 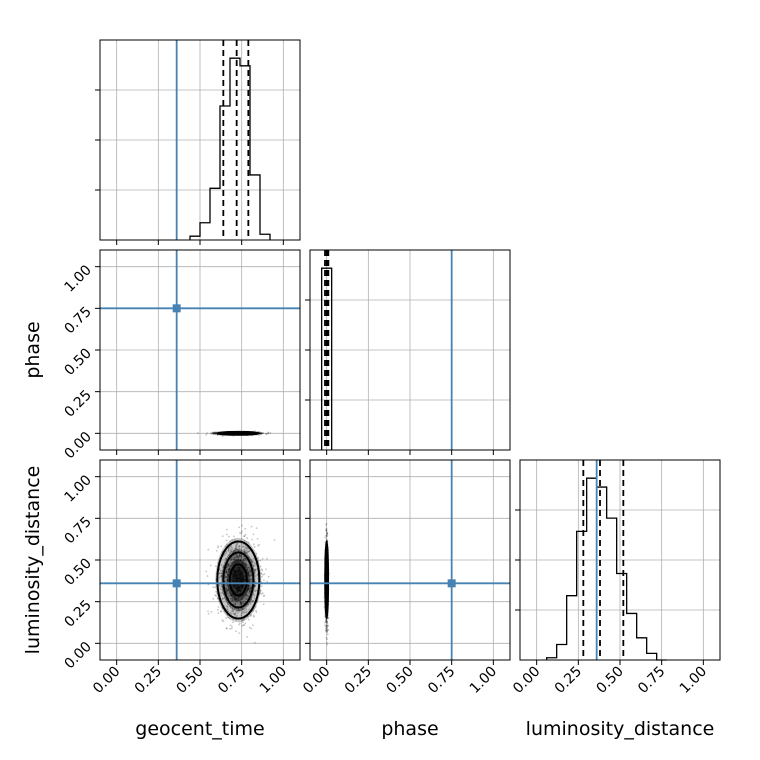 What do you see at coordinates (77, 320) in the screenshot?
I see `y-tick-label: 0.75` at bounding box center [77, 320].